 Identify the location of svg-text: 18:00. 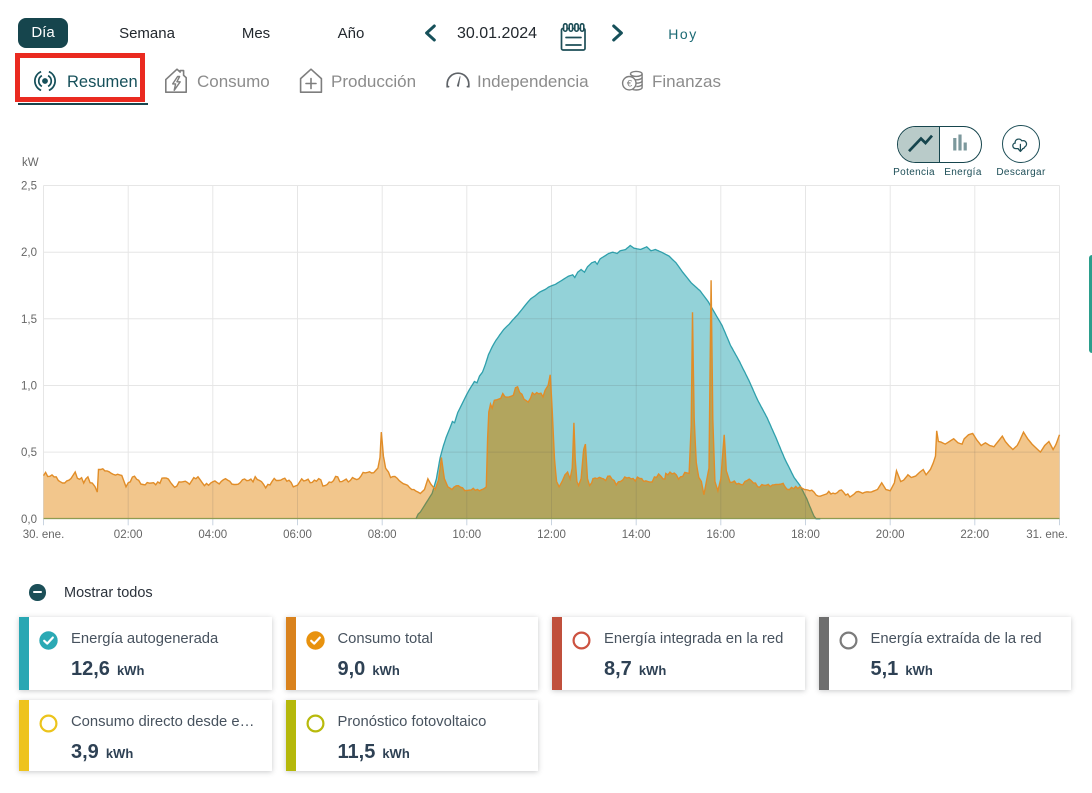
(805, 535).